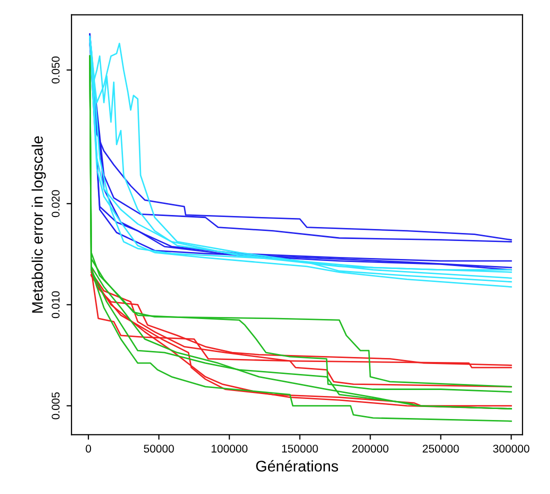  Describe the element at coordinates (300, 448) in the screenshot. I see `x-tick-label: 150000` at that location.